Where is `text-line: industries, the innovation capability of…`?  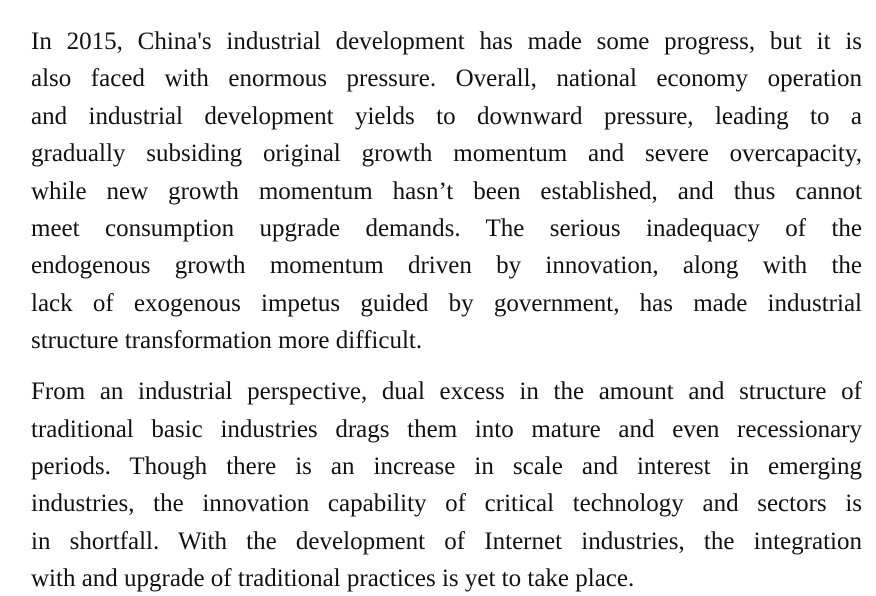 text-line: industries, the innovation capability of… is located at coordinates (446, 504).